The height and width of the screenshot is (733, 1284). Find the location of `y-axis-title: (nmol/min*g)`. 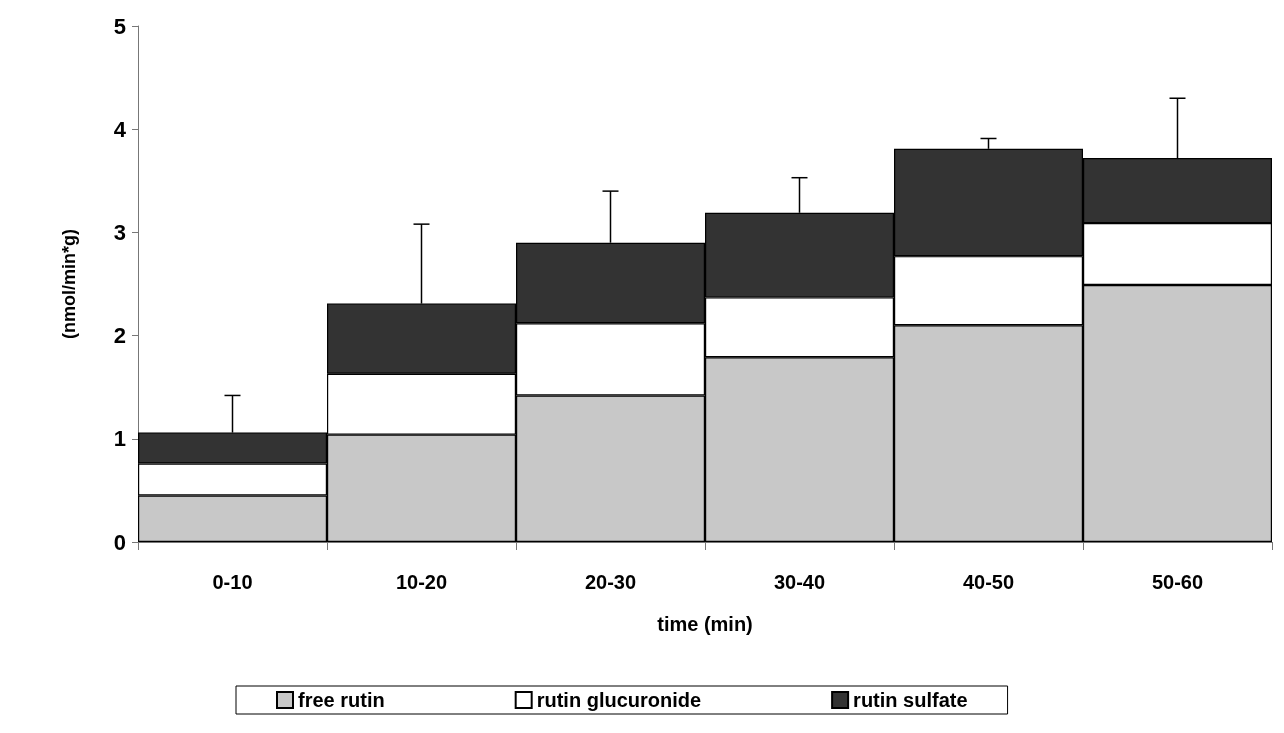

y-axis-title: (nmol/min*g) is located at coordinates (69, 284).